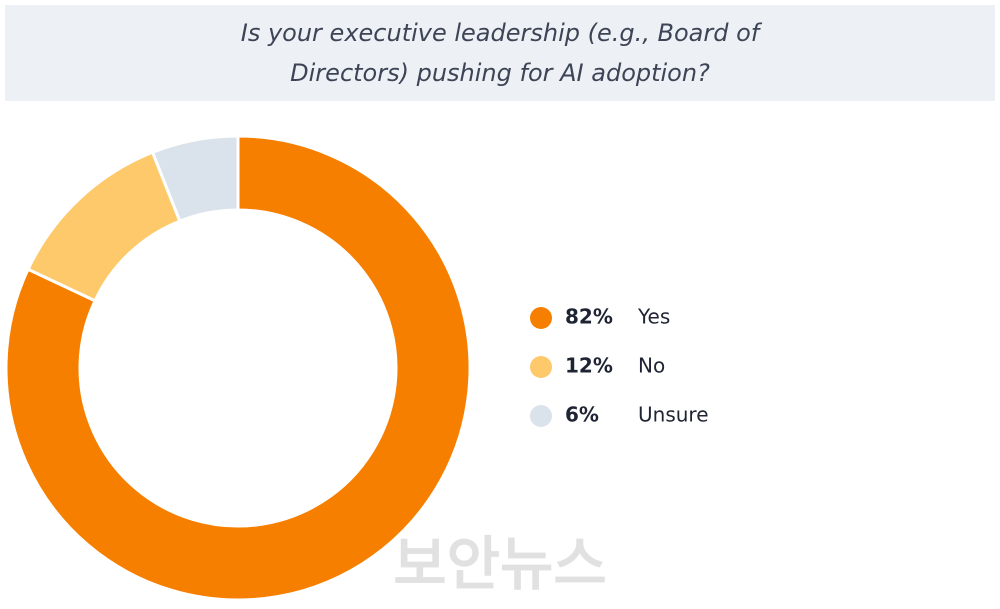  I want to click on watermark: 보안뉴스, so click(499, 564).